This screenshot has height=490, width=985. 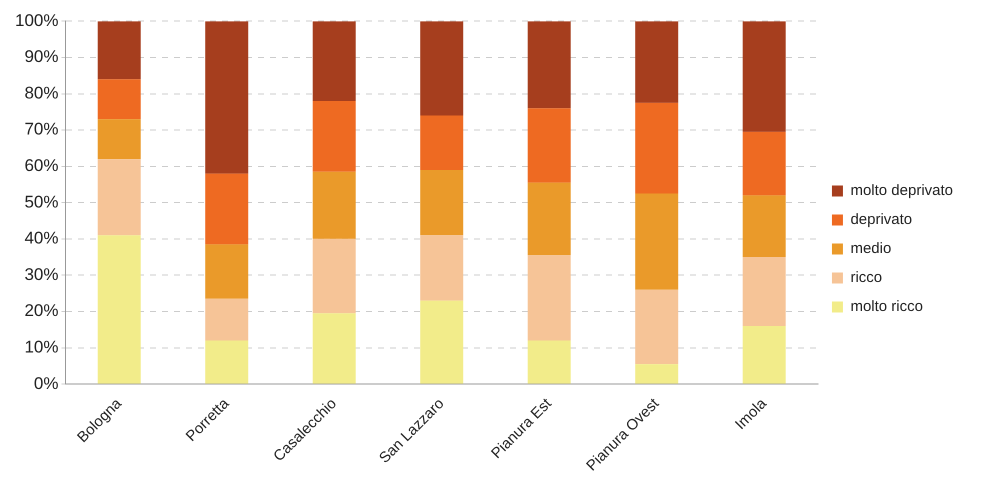 What do you see at coordinates (41, 346) in the screenshot?
I see `y-tick-label: 10%` at bounding box center [41, 346].